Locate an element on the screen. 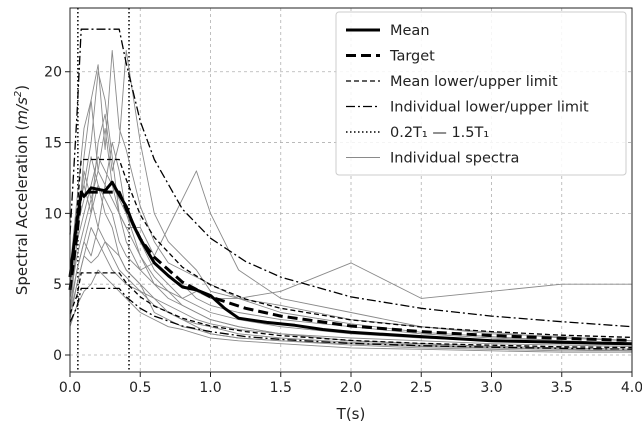 This screenshot has height=424, width=642. x-tick-label: 3.0 is located at coordinates (491, 388).